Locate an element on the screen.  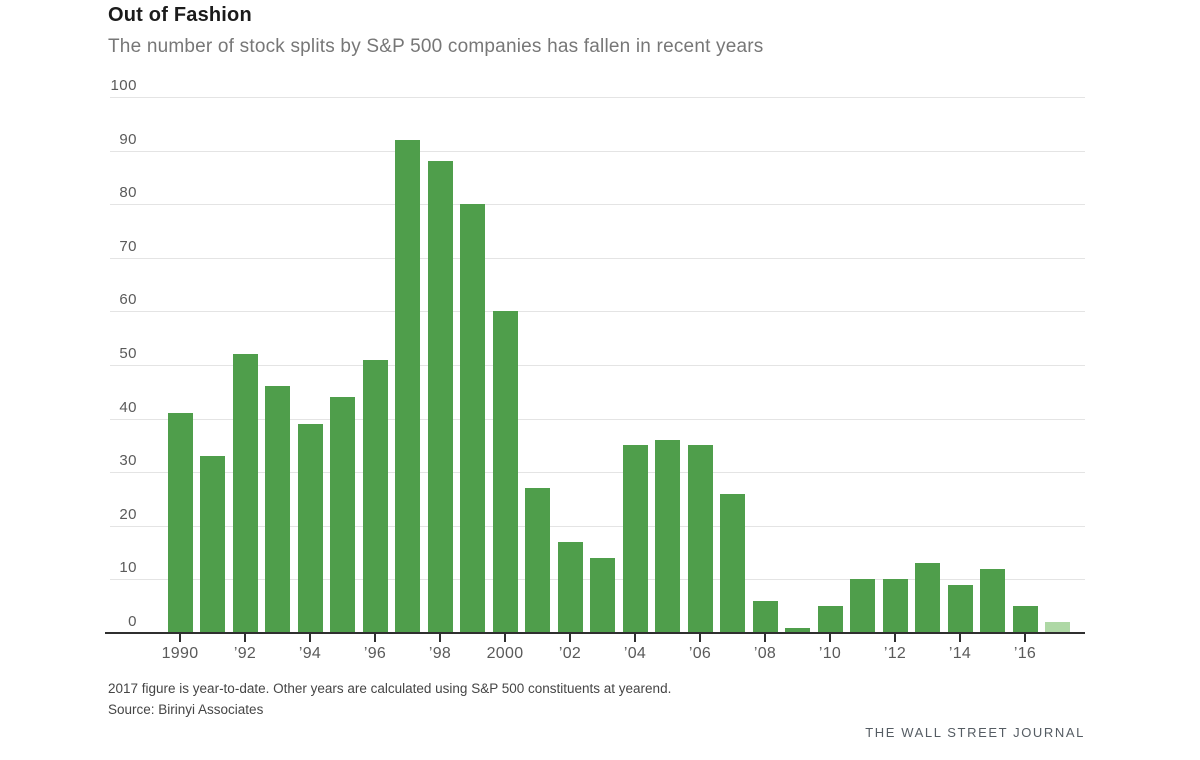
bar-2000 is located at coordinates (505, 472).